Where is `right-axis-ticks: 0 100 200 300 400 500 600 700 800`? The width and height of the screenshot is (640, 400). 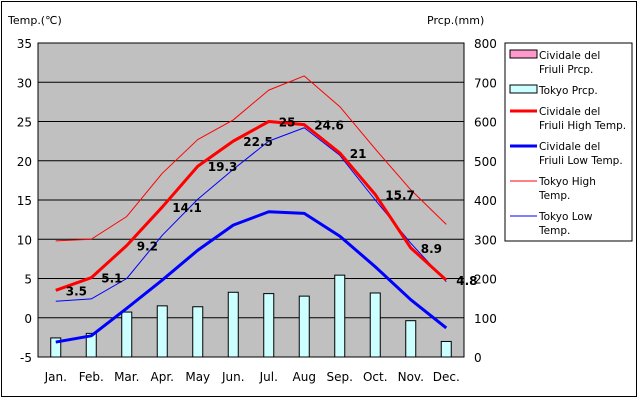
right-axis-ticks: 0 100 200 300 400 500 600 700 800 is located at coordinates (485, 201).